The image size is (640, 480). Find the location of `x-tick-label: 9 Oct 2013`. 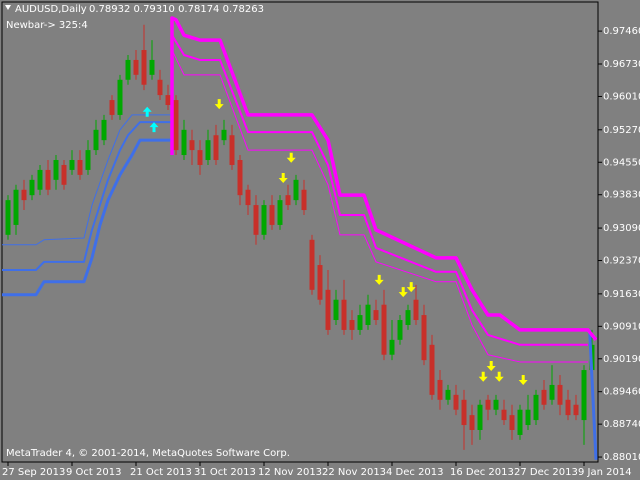

x-tick-label: 9 Oct 2013 is located at coordinates (93, 472).